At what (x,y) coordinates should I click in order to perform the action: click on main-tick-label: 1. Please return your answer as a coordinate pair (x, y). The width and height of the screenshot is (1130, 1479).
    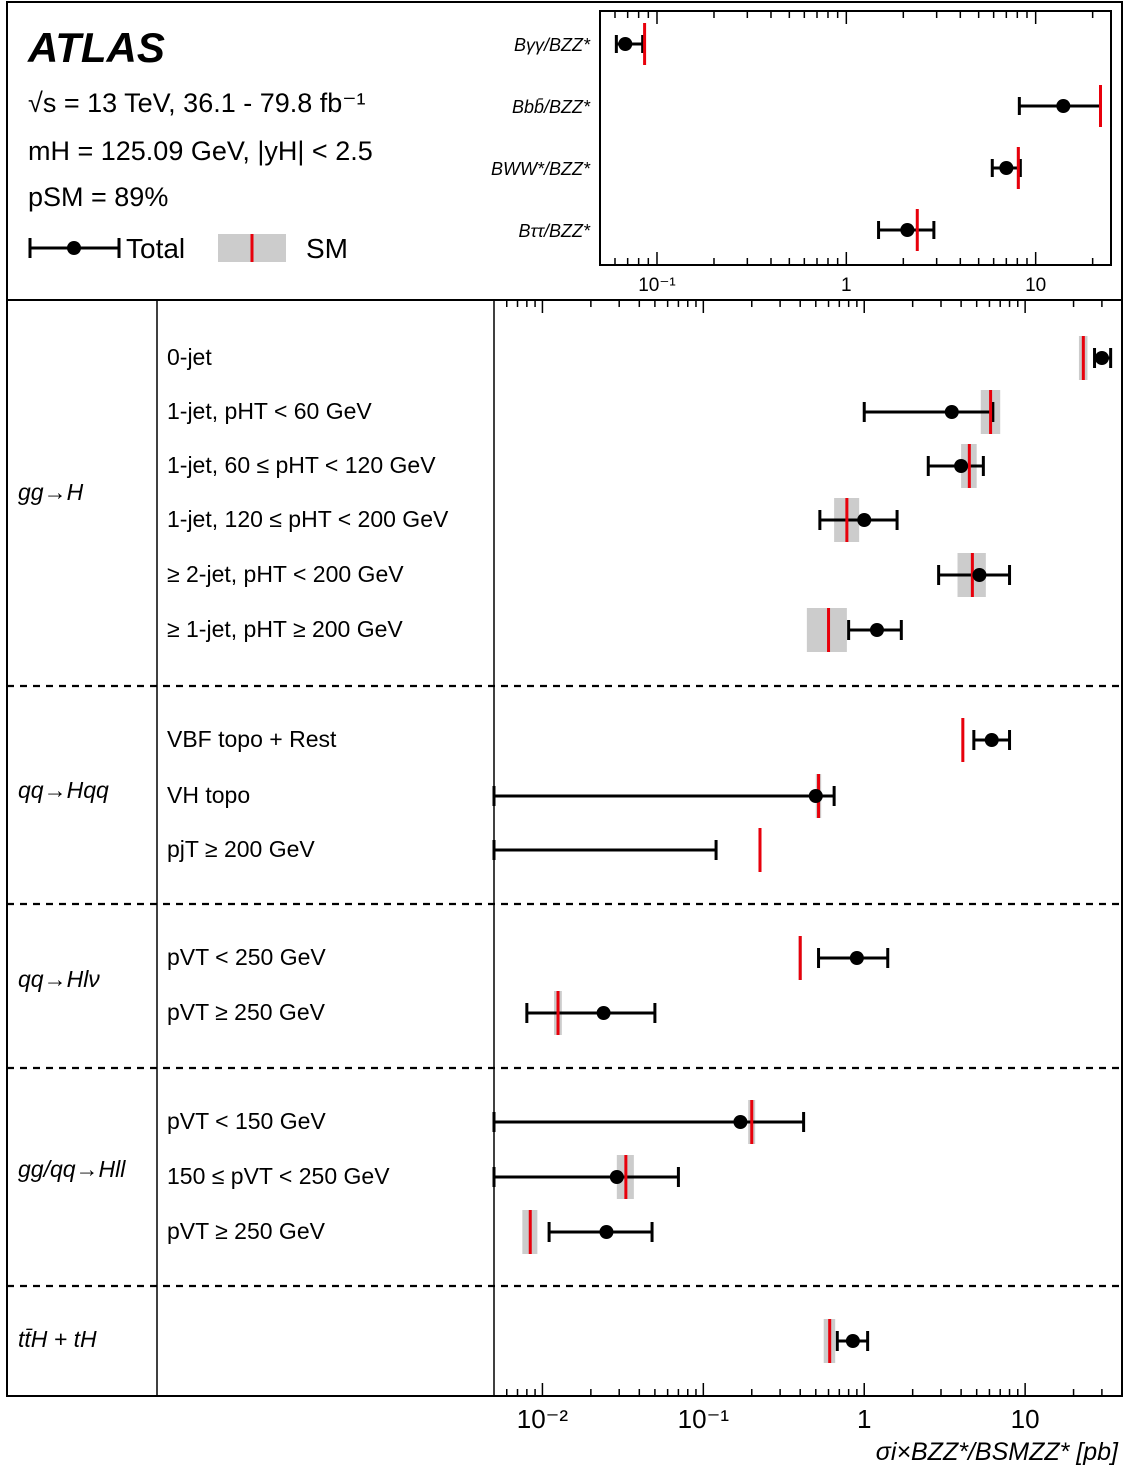
    Looking at the image, I should click on (864, 1419).